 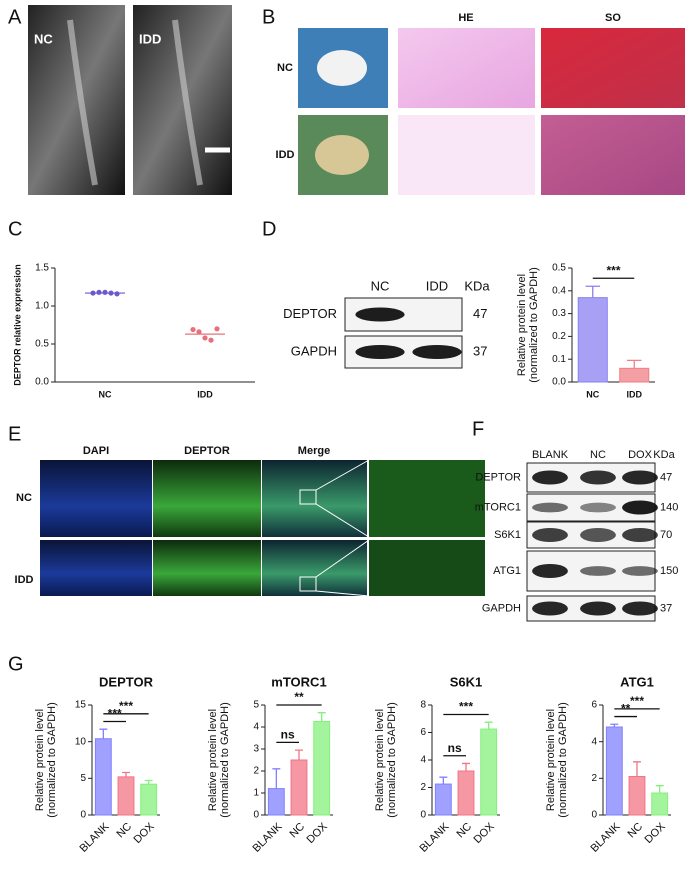 I want to click on chart-title: ATG1, so click(x=637, y=681).